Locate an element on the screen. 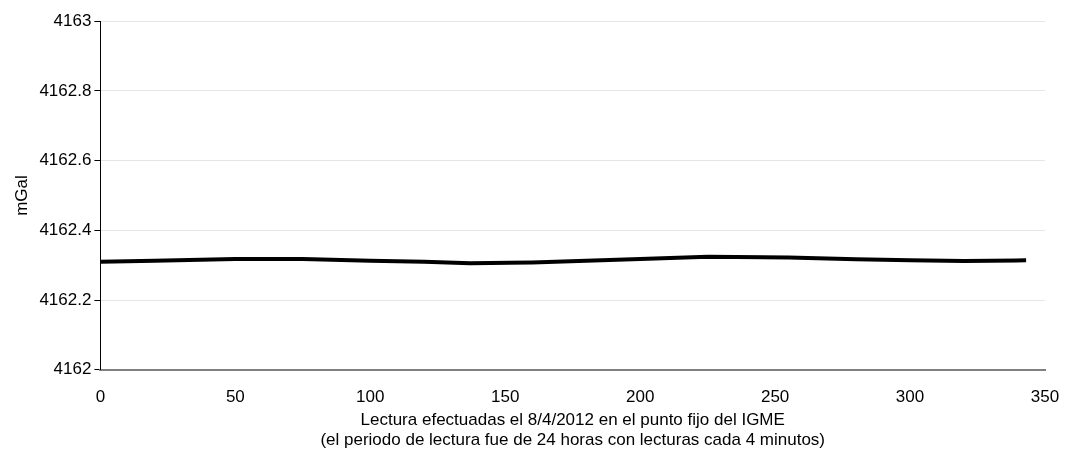 This screenshot has height=463, width=1083. x-tick-label: 50 is located at coordinates (235, 396).